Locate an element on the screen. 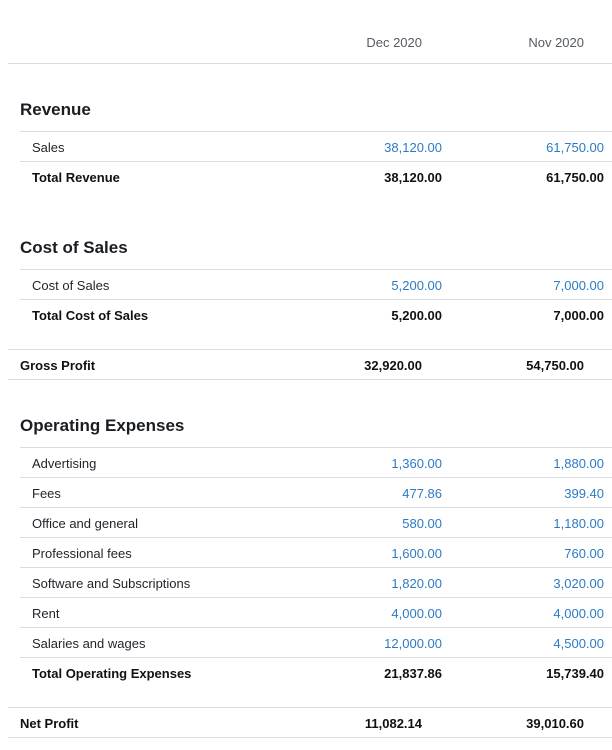  row-label: Gross Profit is located at coordinates (58, 365).